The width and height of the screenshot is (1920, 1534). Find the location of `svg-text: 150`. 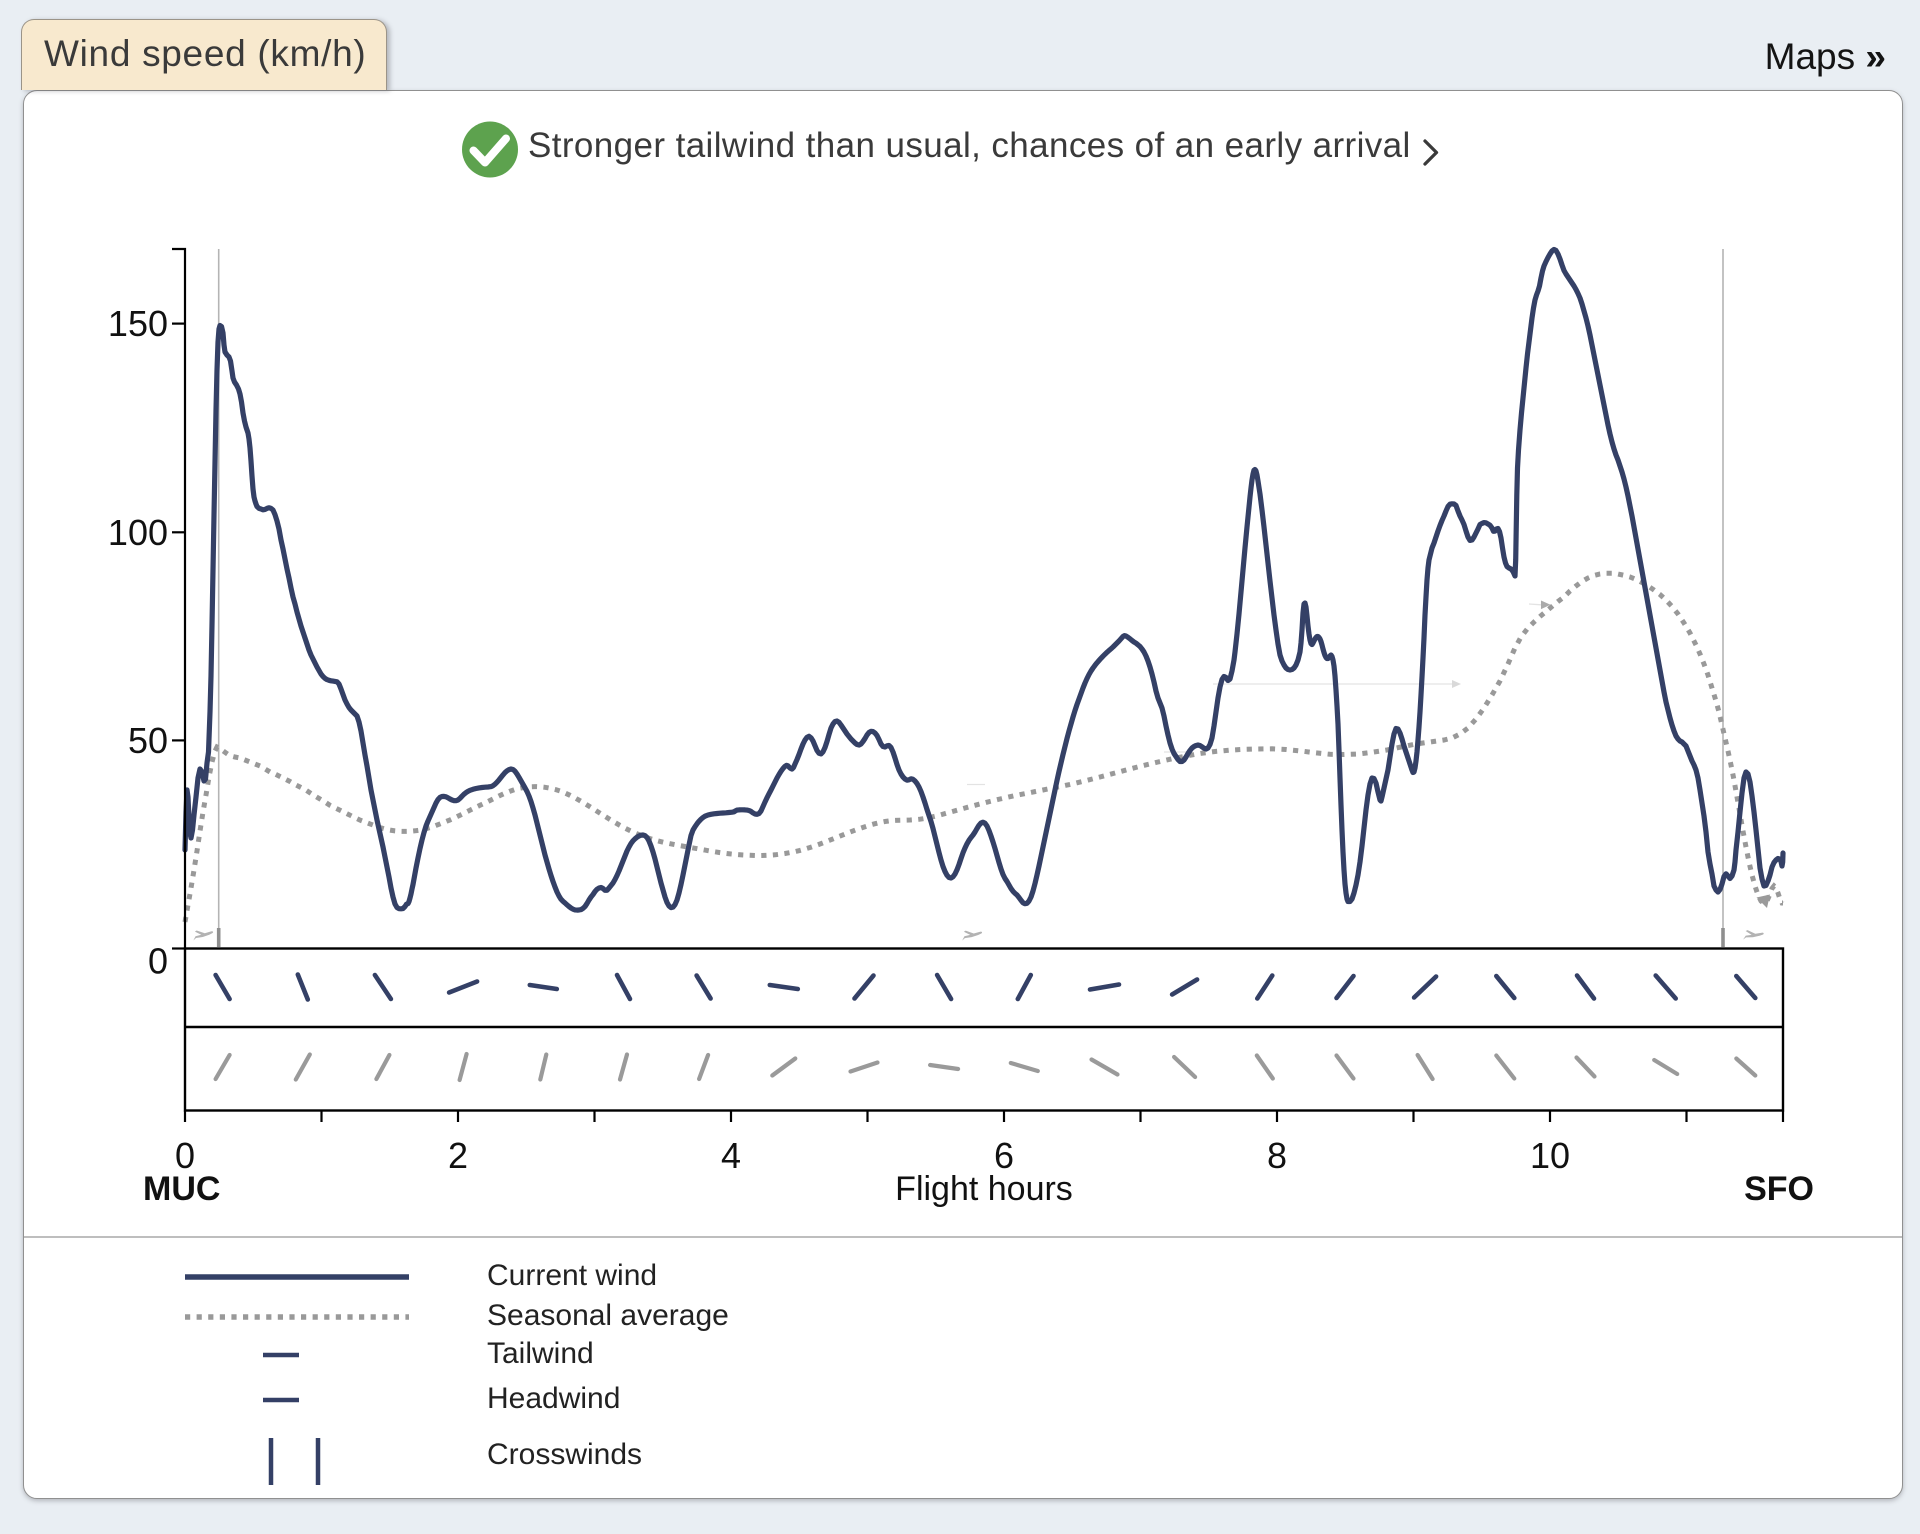

svg-text: 150 is located at coordinates (138, 323).